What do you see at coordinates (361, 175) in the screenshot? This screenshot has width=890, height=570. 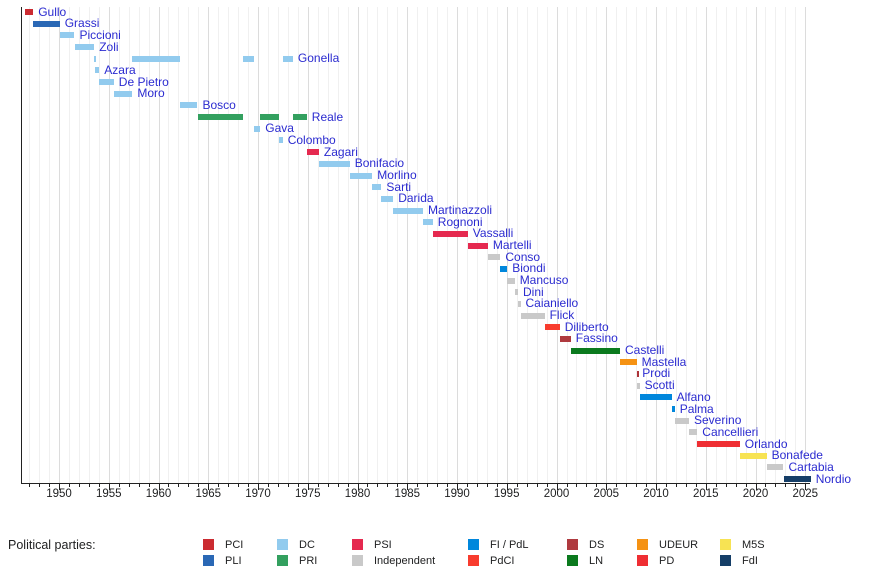 I see `term-bar-morlino` at bounding box center [361, 175].